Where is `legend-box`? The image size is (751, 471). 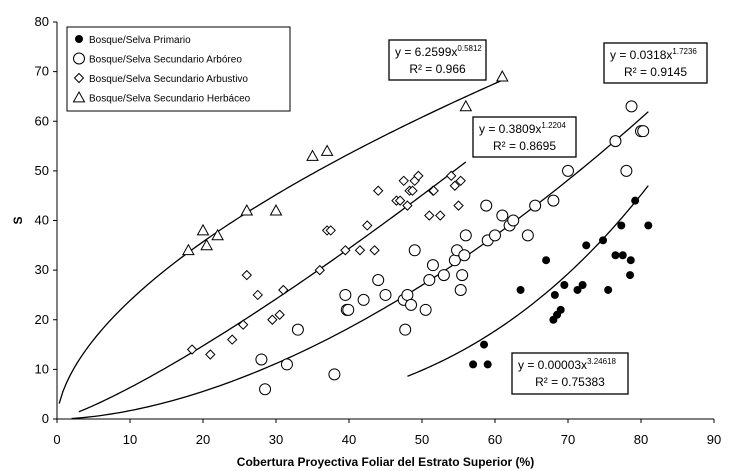 legend-box is located at coordinates (178, 69).